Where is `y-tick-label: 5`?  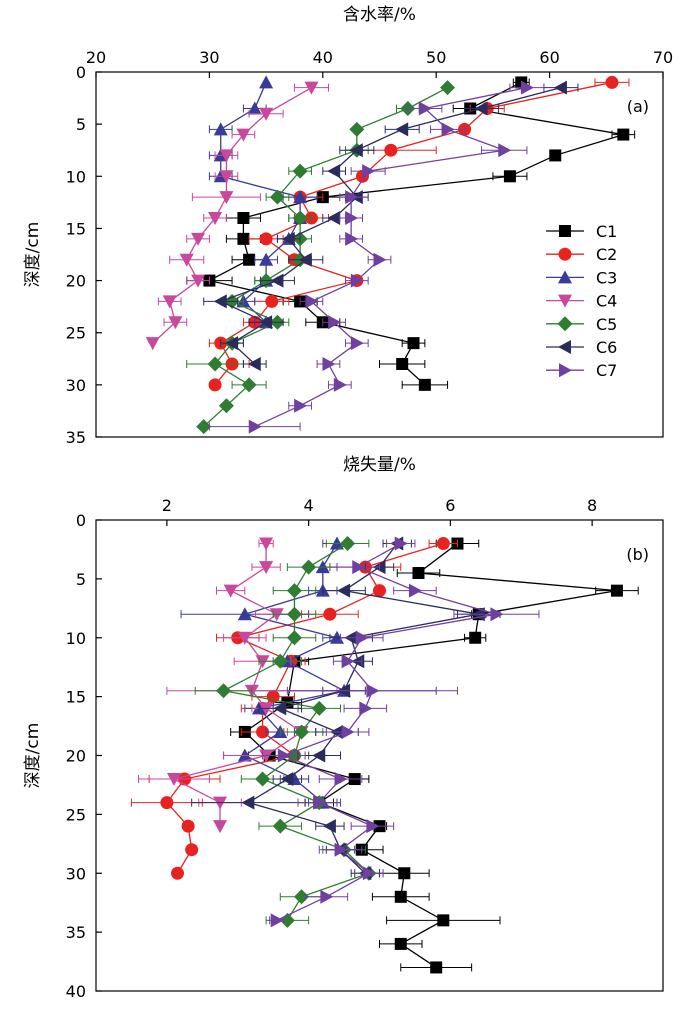
y-tick-label: 5 is located at coordinates (81, 579).